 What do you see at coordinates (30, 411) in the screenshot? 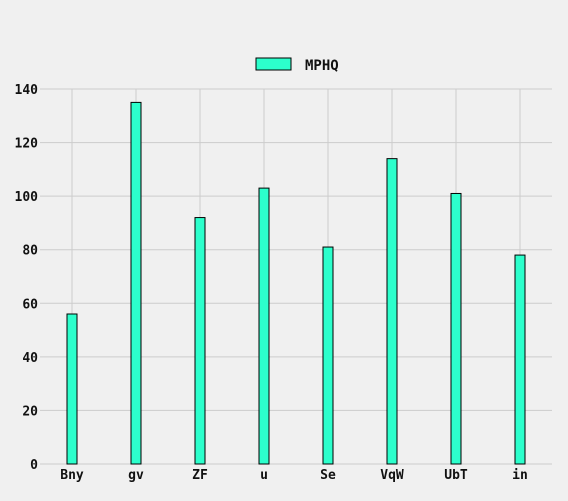
I see `y-tick-label: 20` at bounding box center [30, 411].